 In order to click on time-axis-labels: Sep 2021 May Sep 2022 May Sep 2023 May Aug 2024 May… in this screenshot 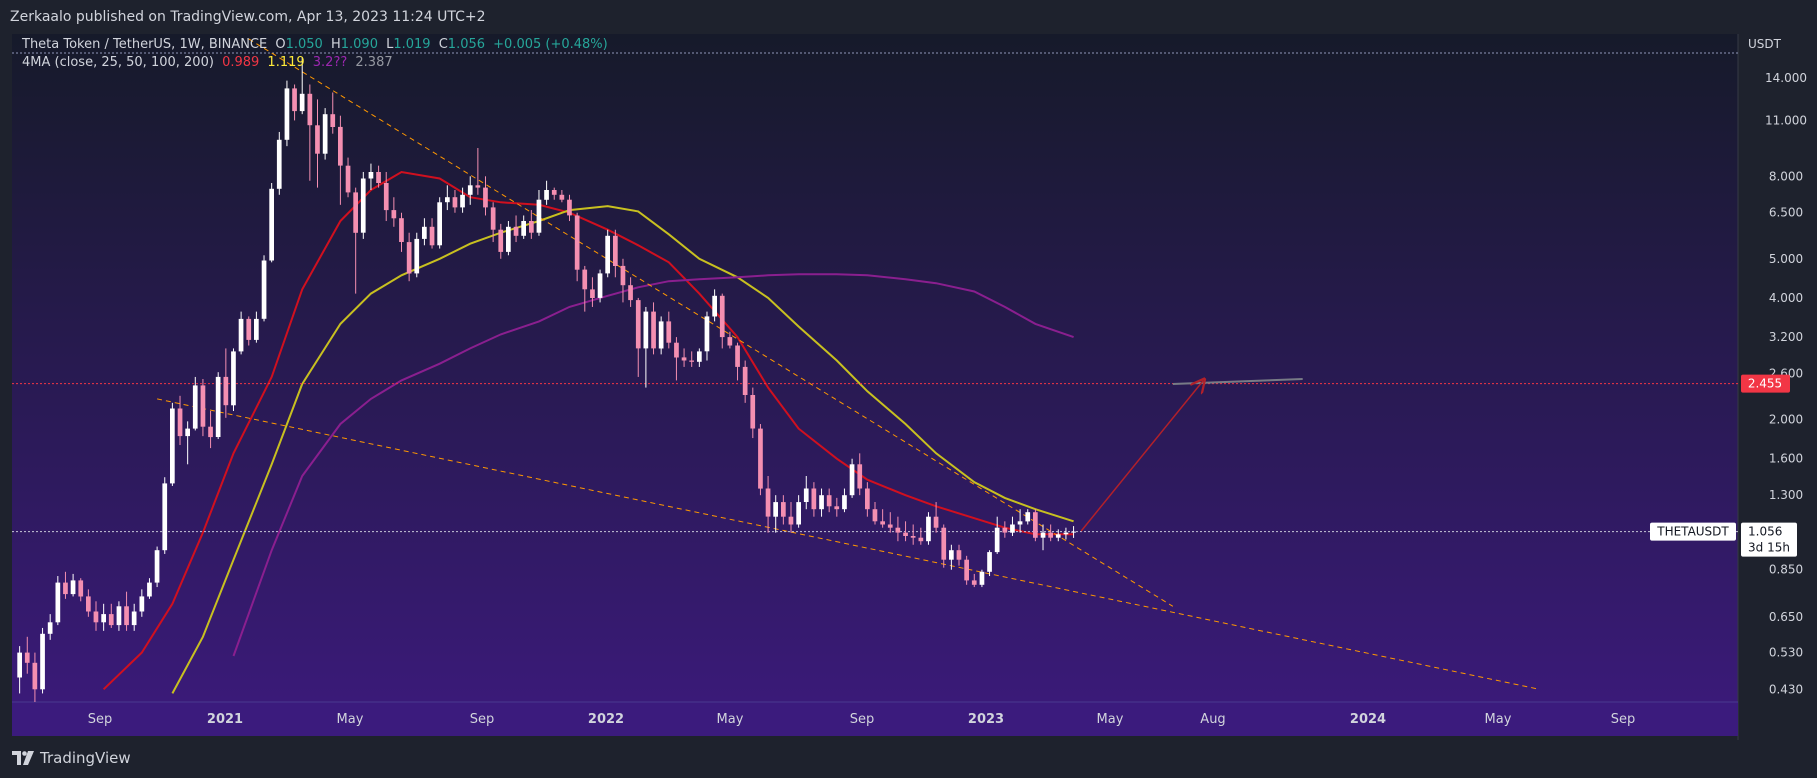, I will do `click(862, 719)`.